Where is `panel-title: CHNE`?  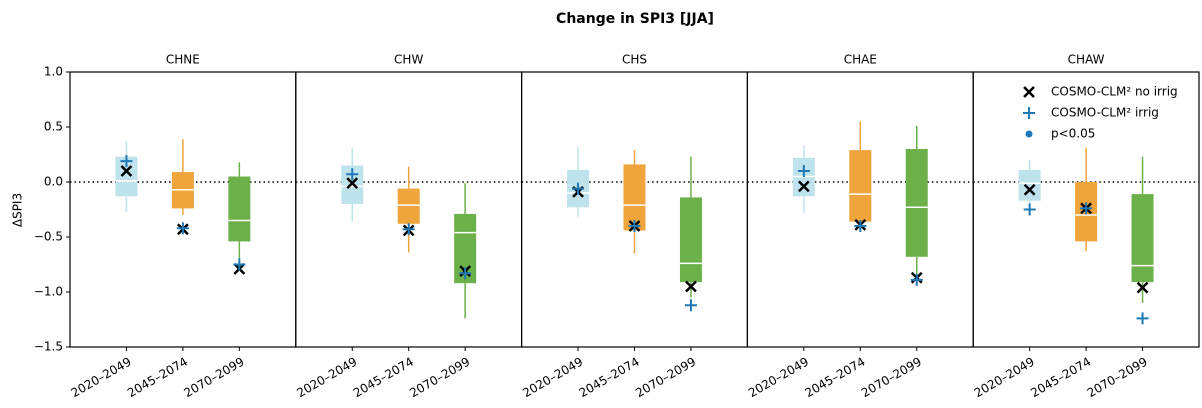 panel-title: CHNE is located at coordinates (183, 60).